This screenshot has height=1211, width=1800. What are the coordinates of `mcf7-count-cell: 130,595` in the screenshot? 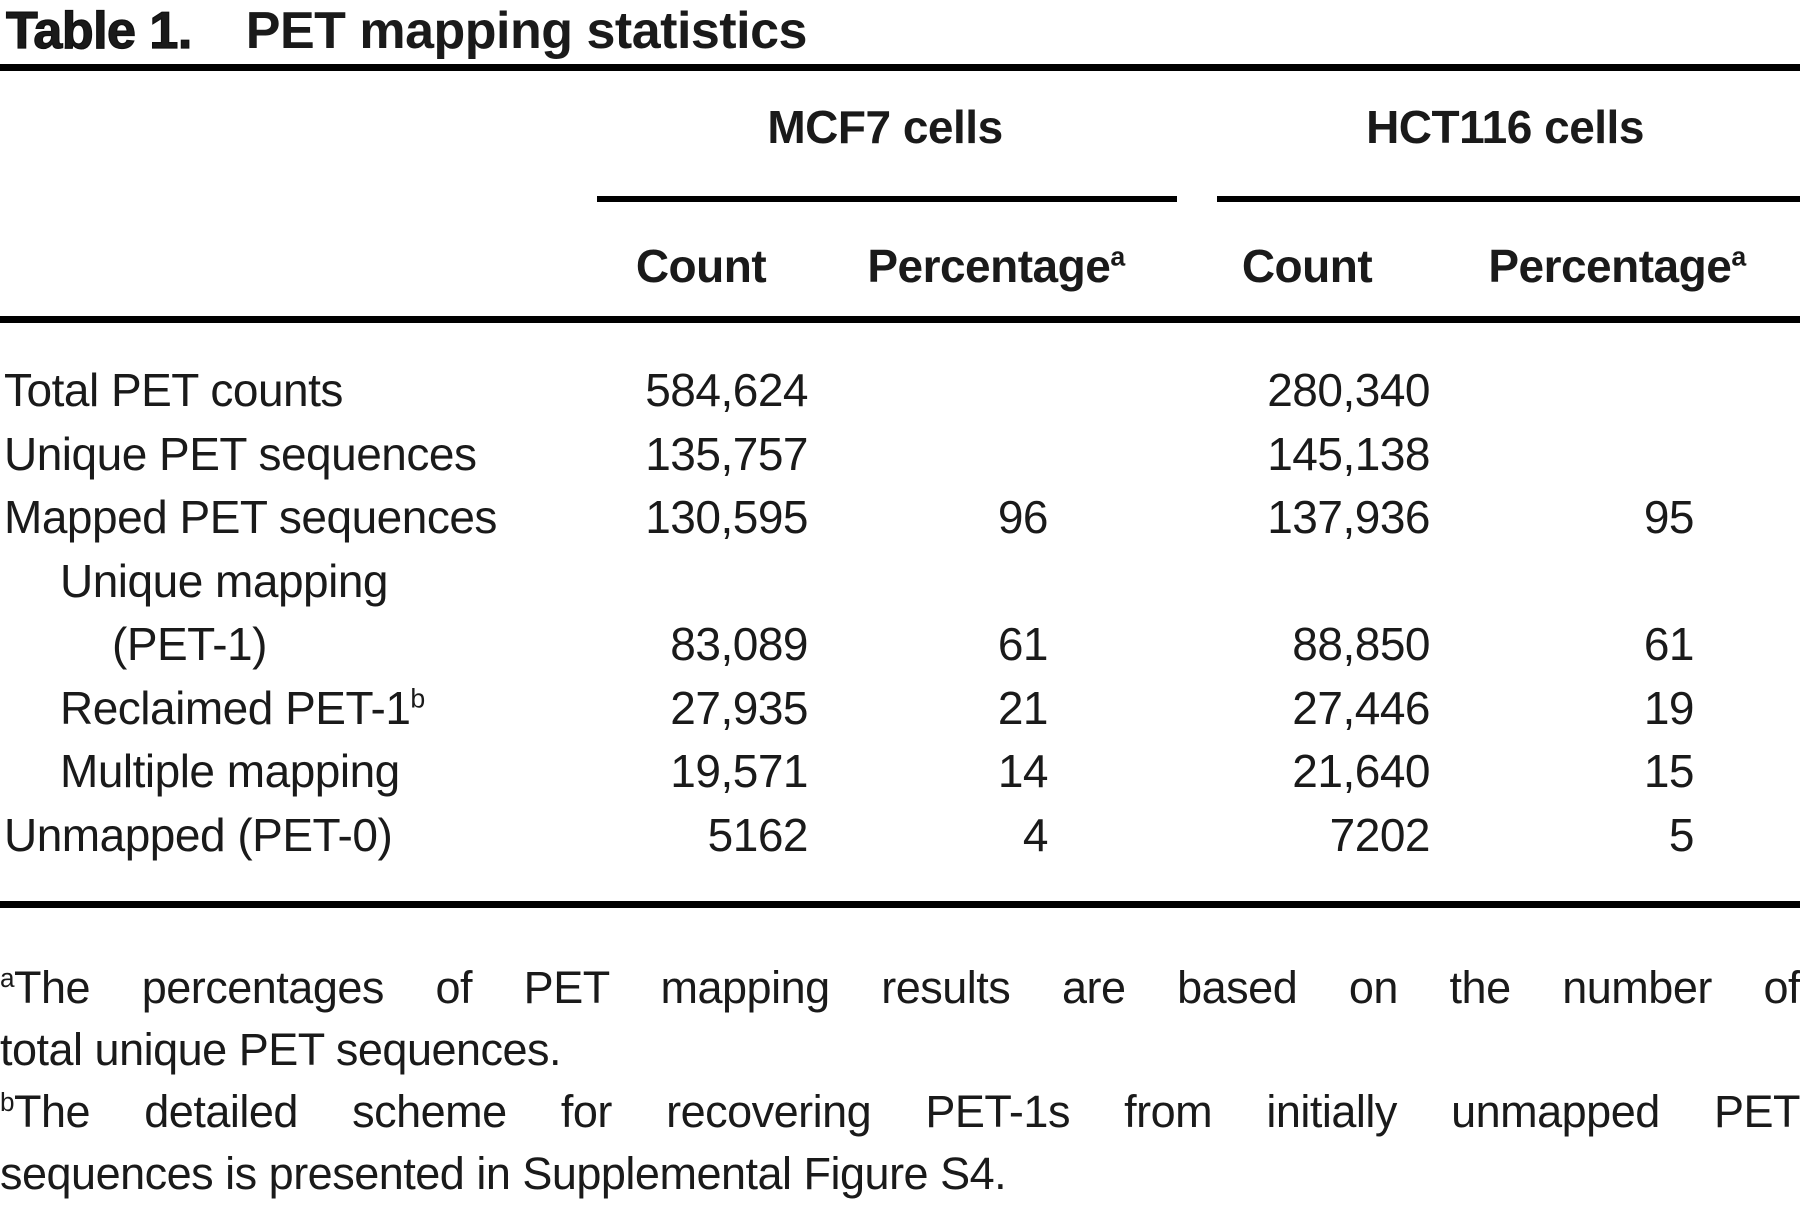 It's located at (726, 517).